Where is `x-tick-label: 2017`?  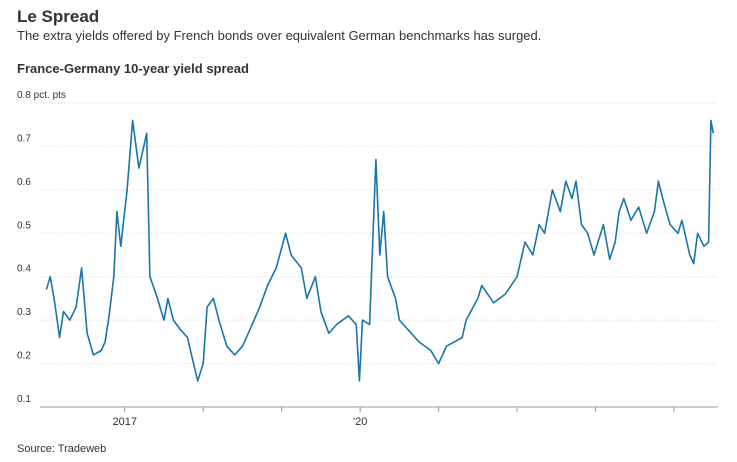
x-tick-label: 2017 is located at coordinates (125, 422).